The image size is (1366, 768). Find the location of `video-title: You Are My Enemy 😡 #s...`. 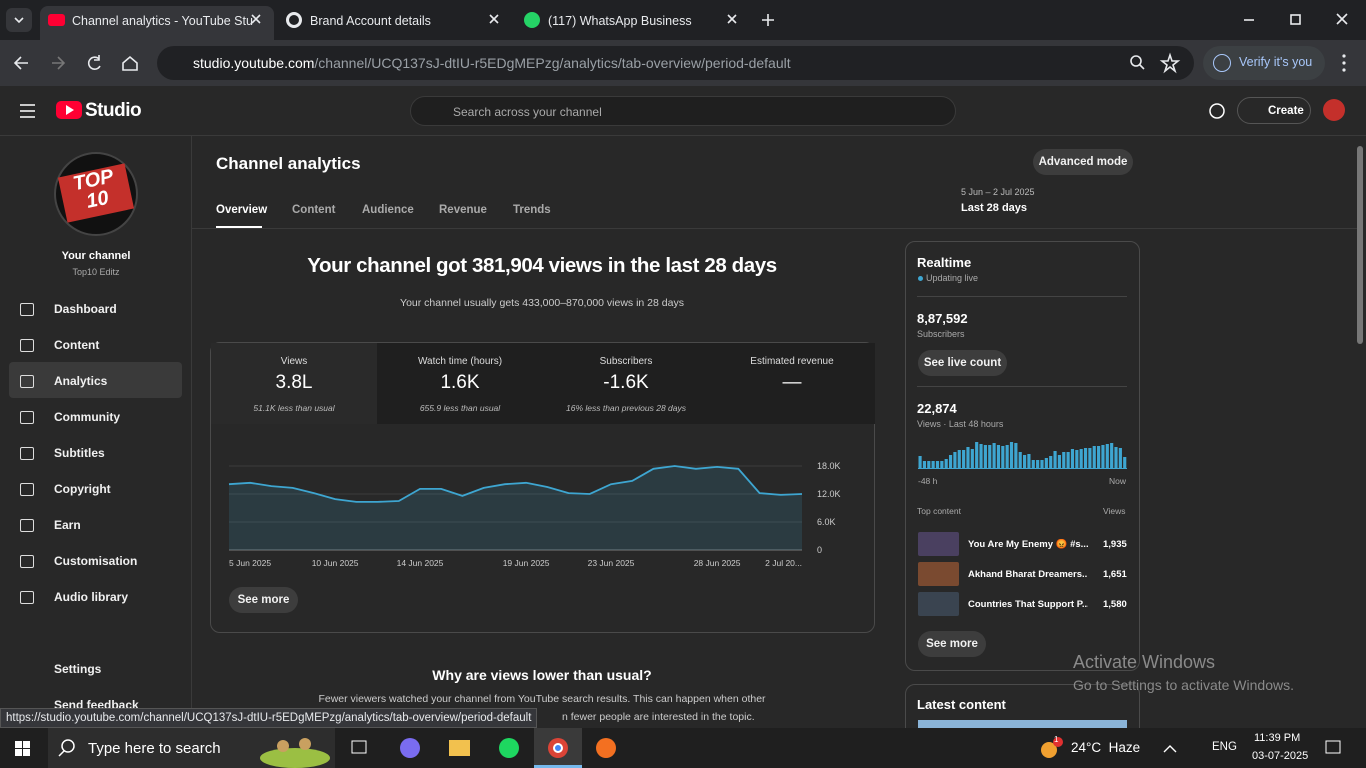

video-title: You Are My Enemy 😡 #s... is located at coordinates (1028, 544).